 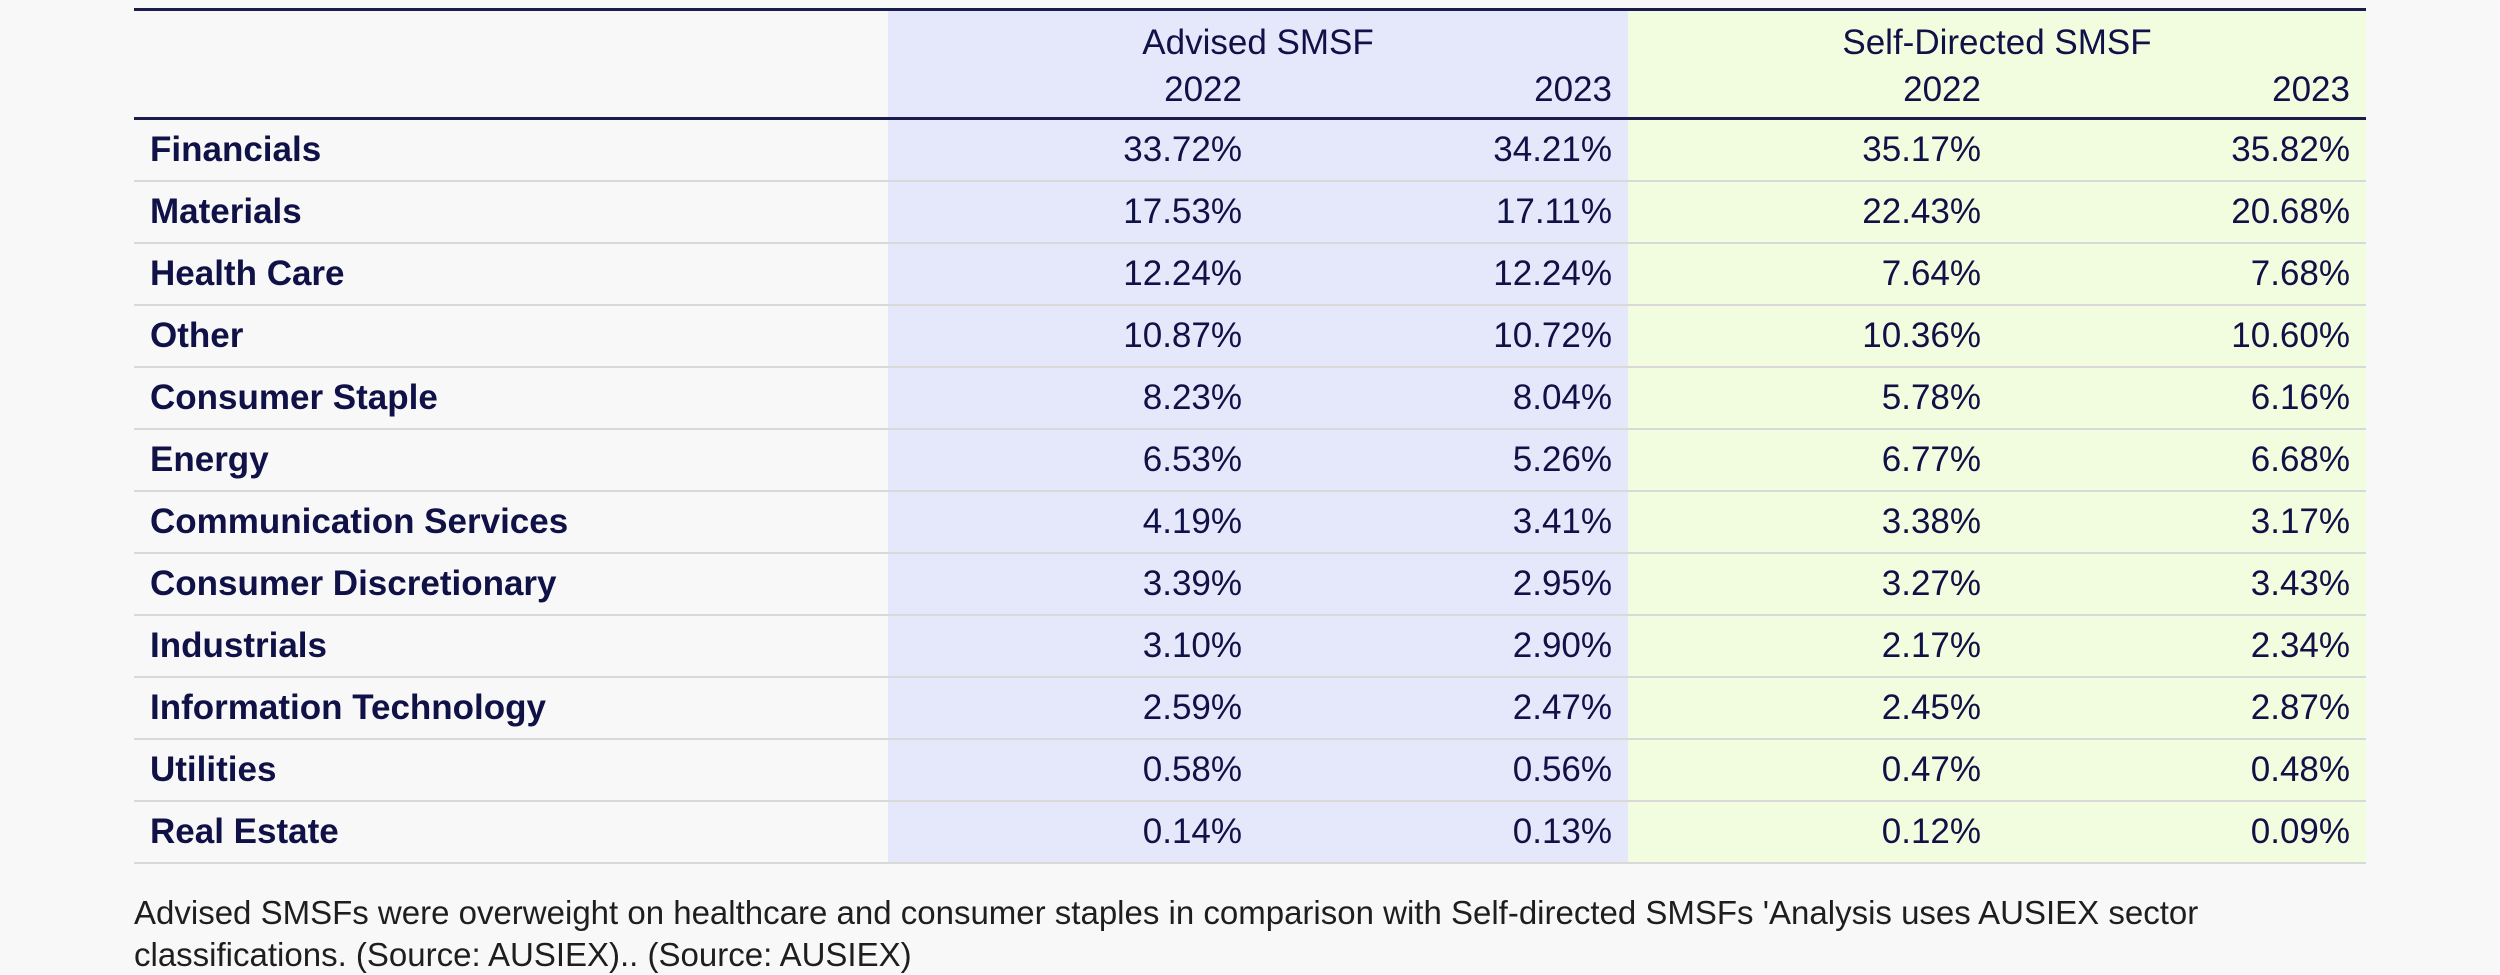 What do you see at coordinates (2181, 274) in the screenshot?
I see `cell-self-2023: 7.68%` at bounding box center [2181, 274].